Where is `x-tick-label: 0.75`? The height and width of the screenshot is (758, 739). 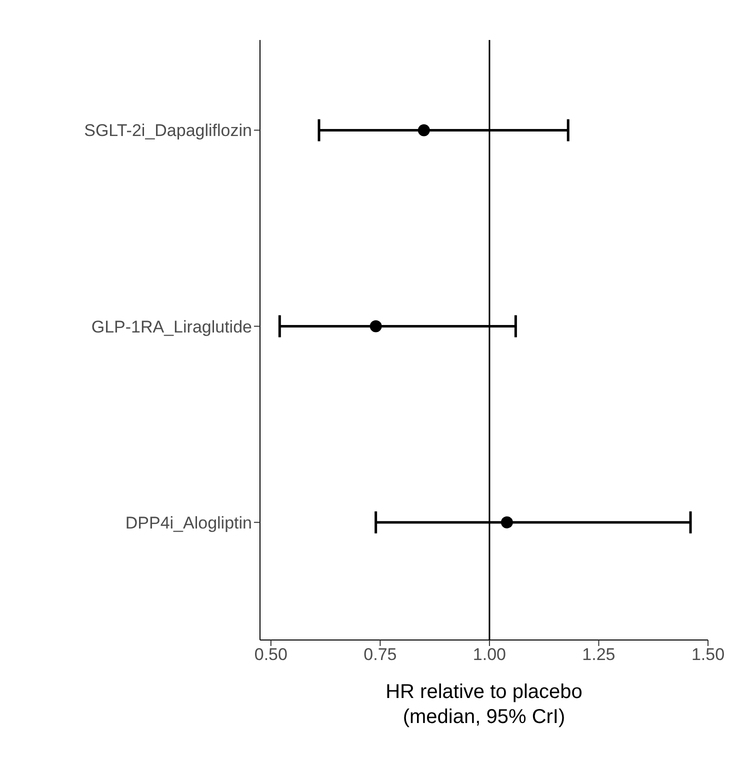
x-tick-label: 0.75 is located at coordinates (380, 654).